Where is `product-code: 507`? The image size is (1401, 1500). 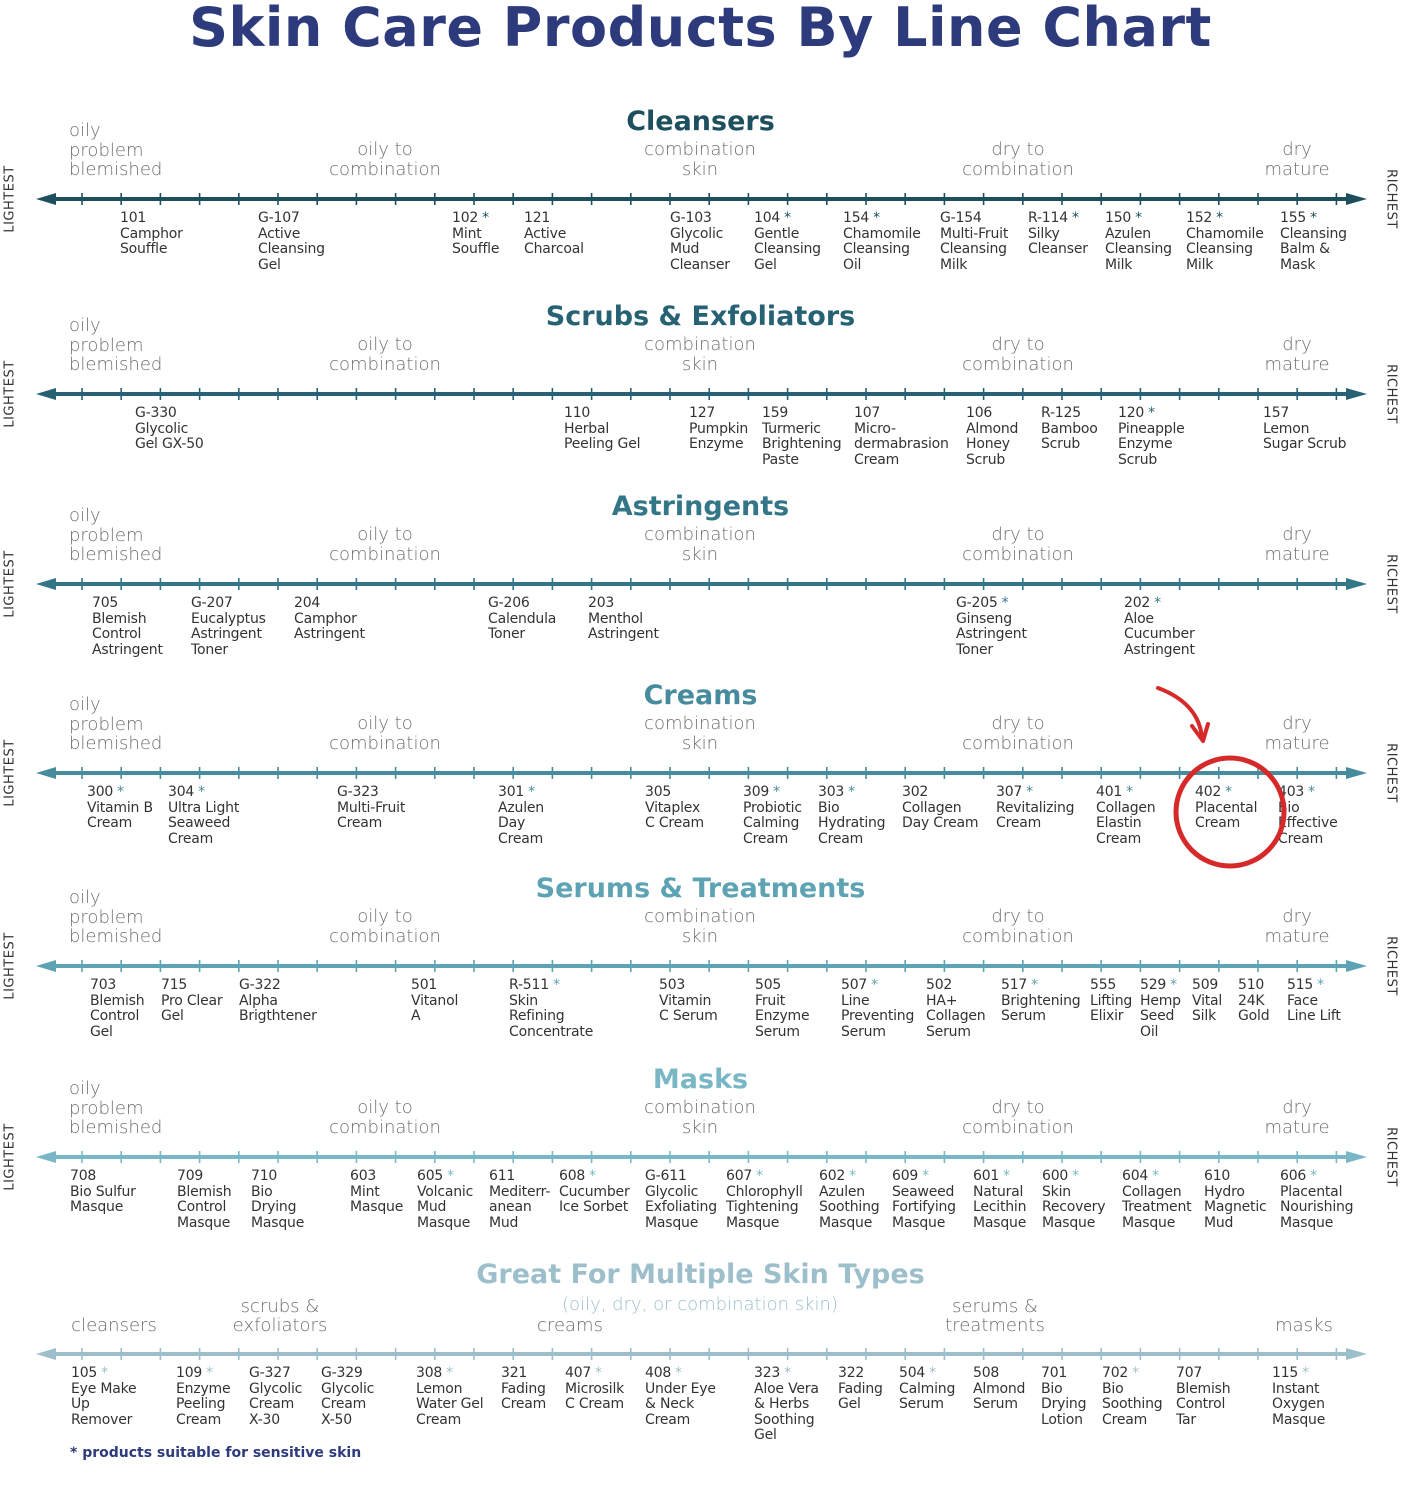
product-code: 507 is located at coordinates (854, 985).